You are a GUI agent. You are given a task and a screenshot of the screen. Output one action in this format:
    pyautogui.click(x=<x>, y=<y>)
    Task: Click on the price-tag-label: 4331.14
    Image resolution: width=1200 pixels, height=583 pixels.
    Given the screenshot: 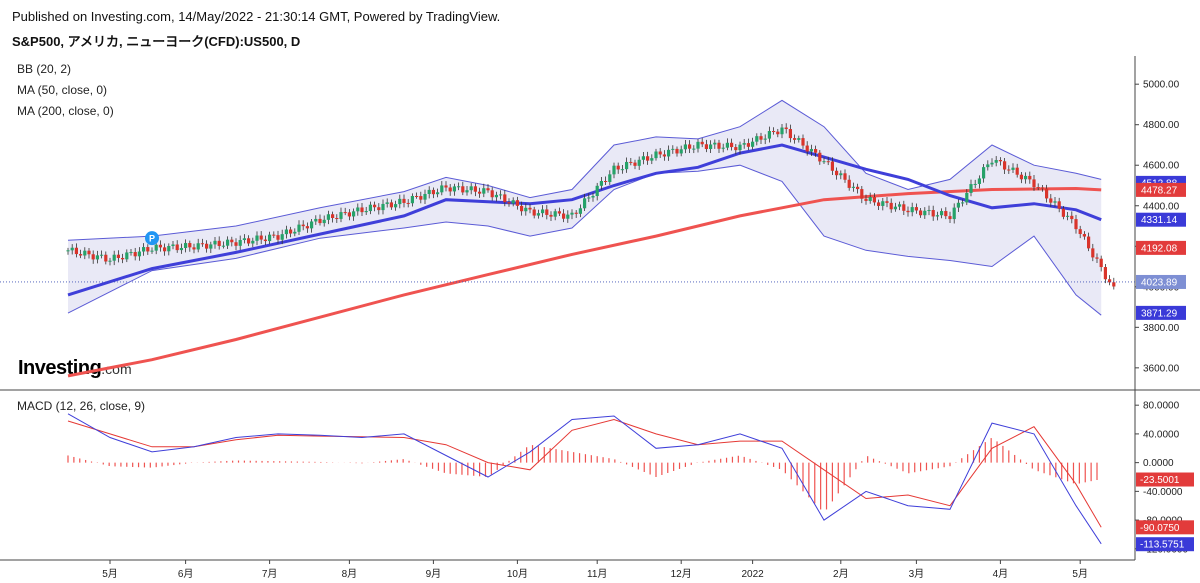 What is the action you would take?
    pyautogui.click(x=1159, y=220)
    